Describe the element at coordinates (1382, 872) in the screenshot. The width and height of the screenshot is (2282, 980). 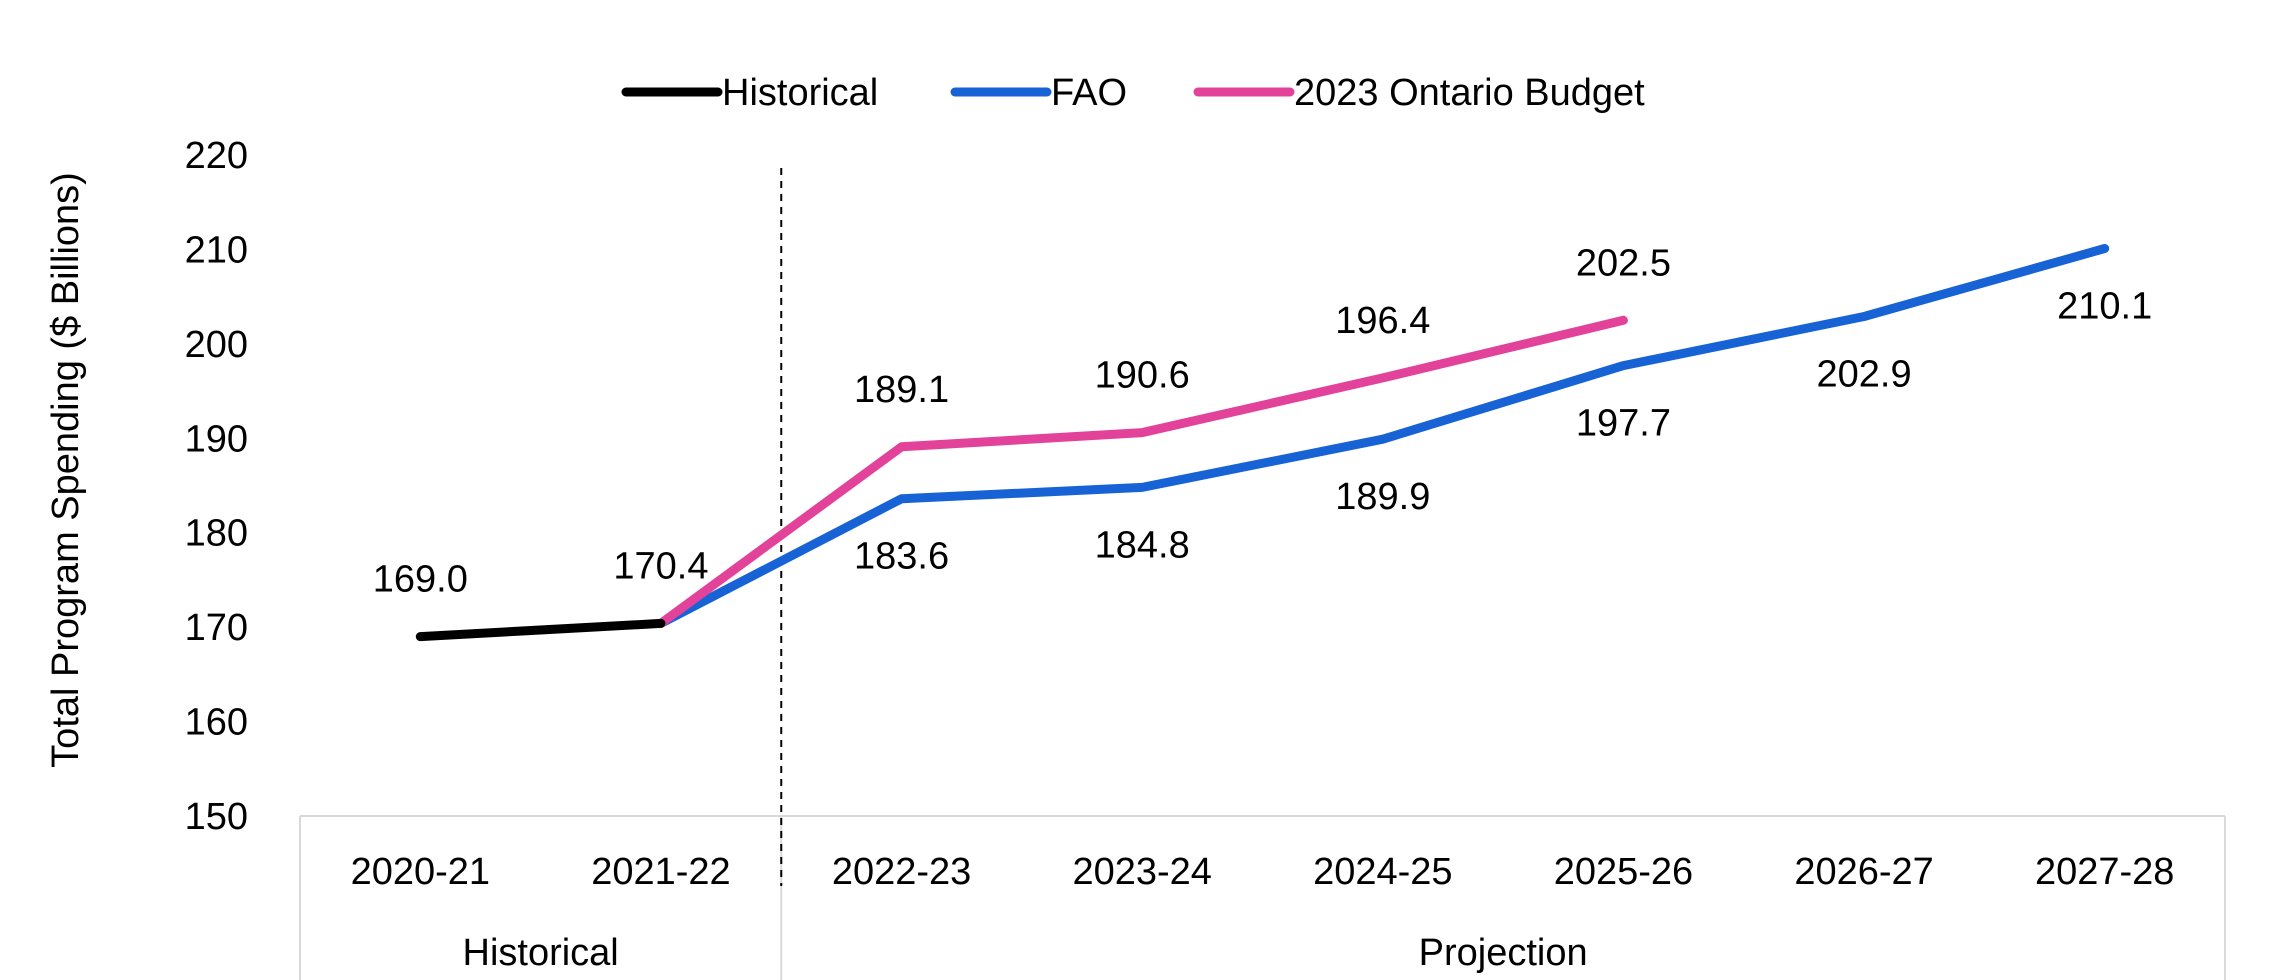
I see `x-tick-label: 2024-25` at that location.